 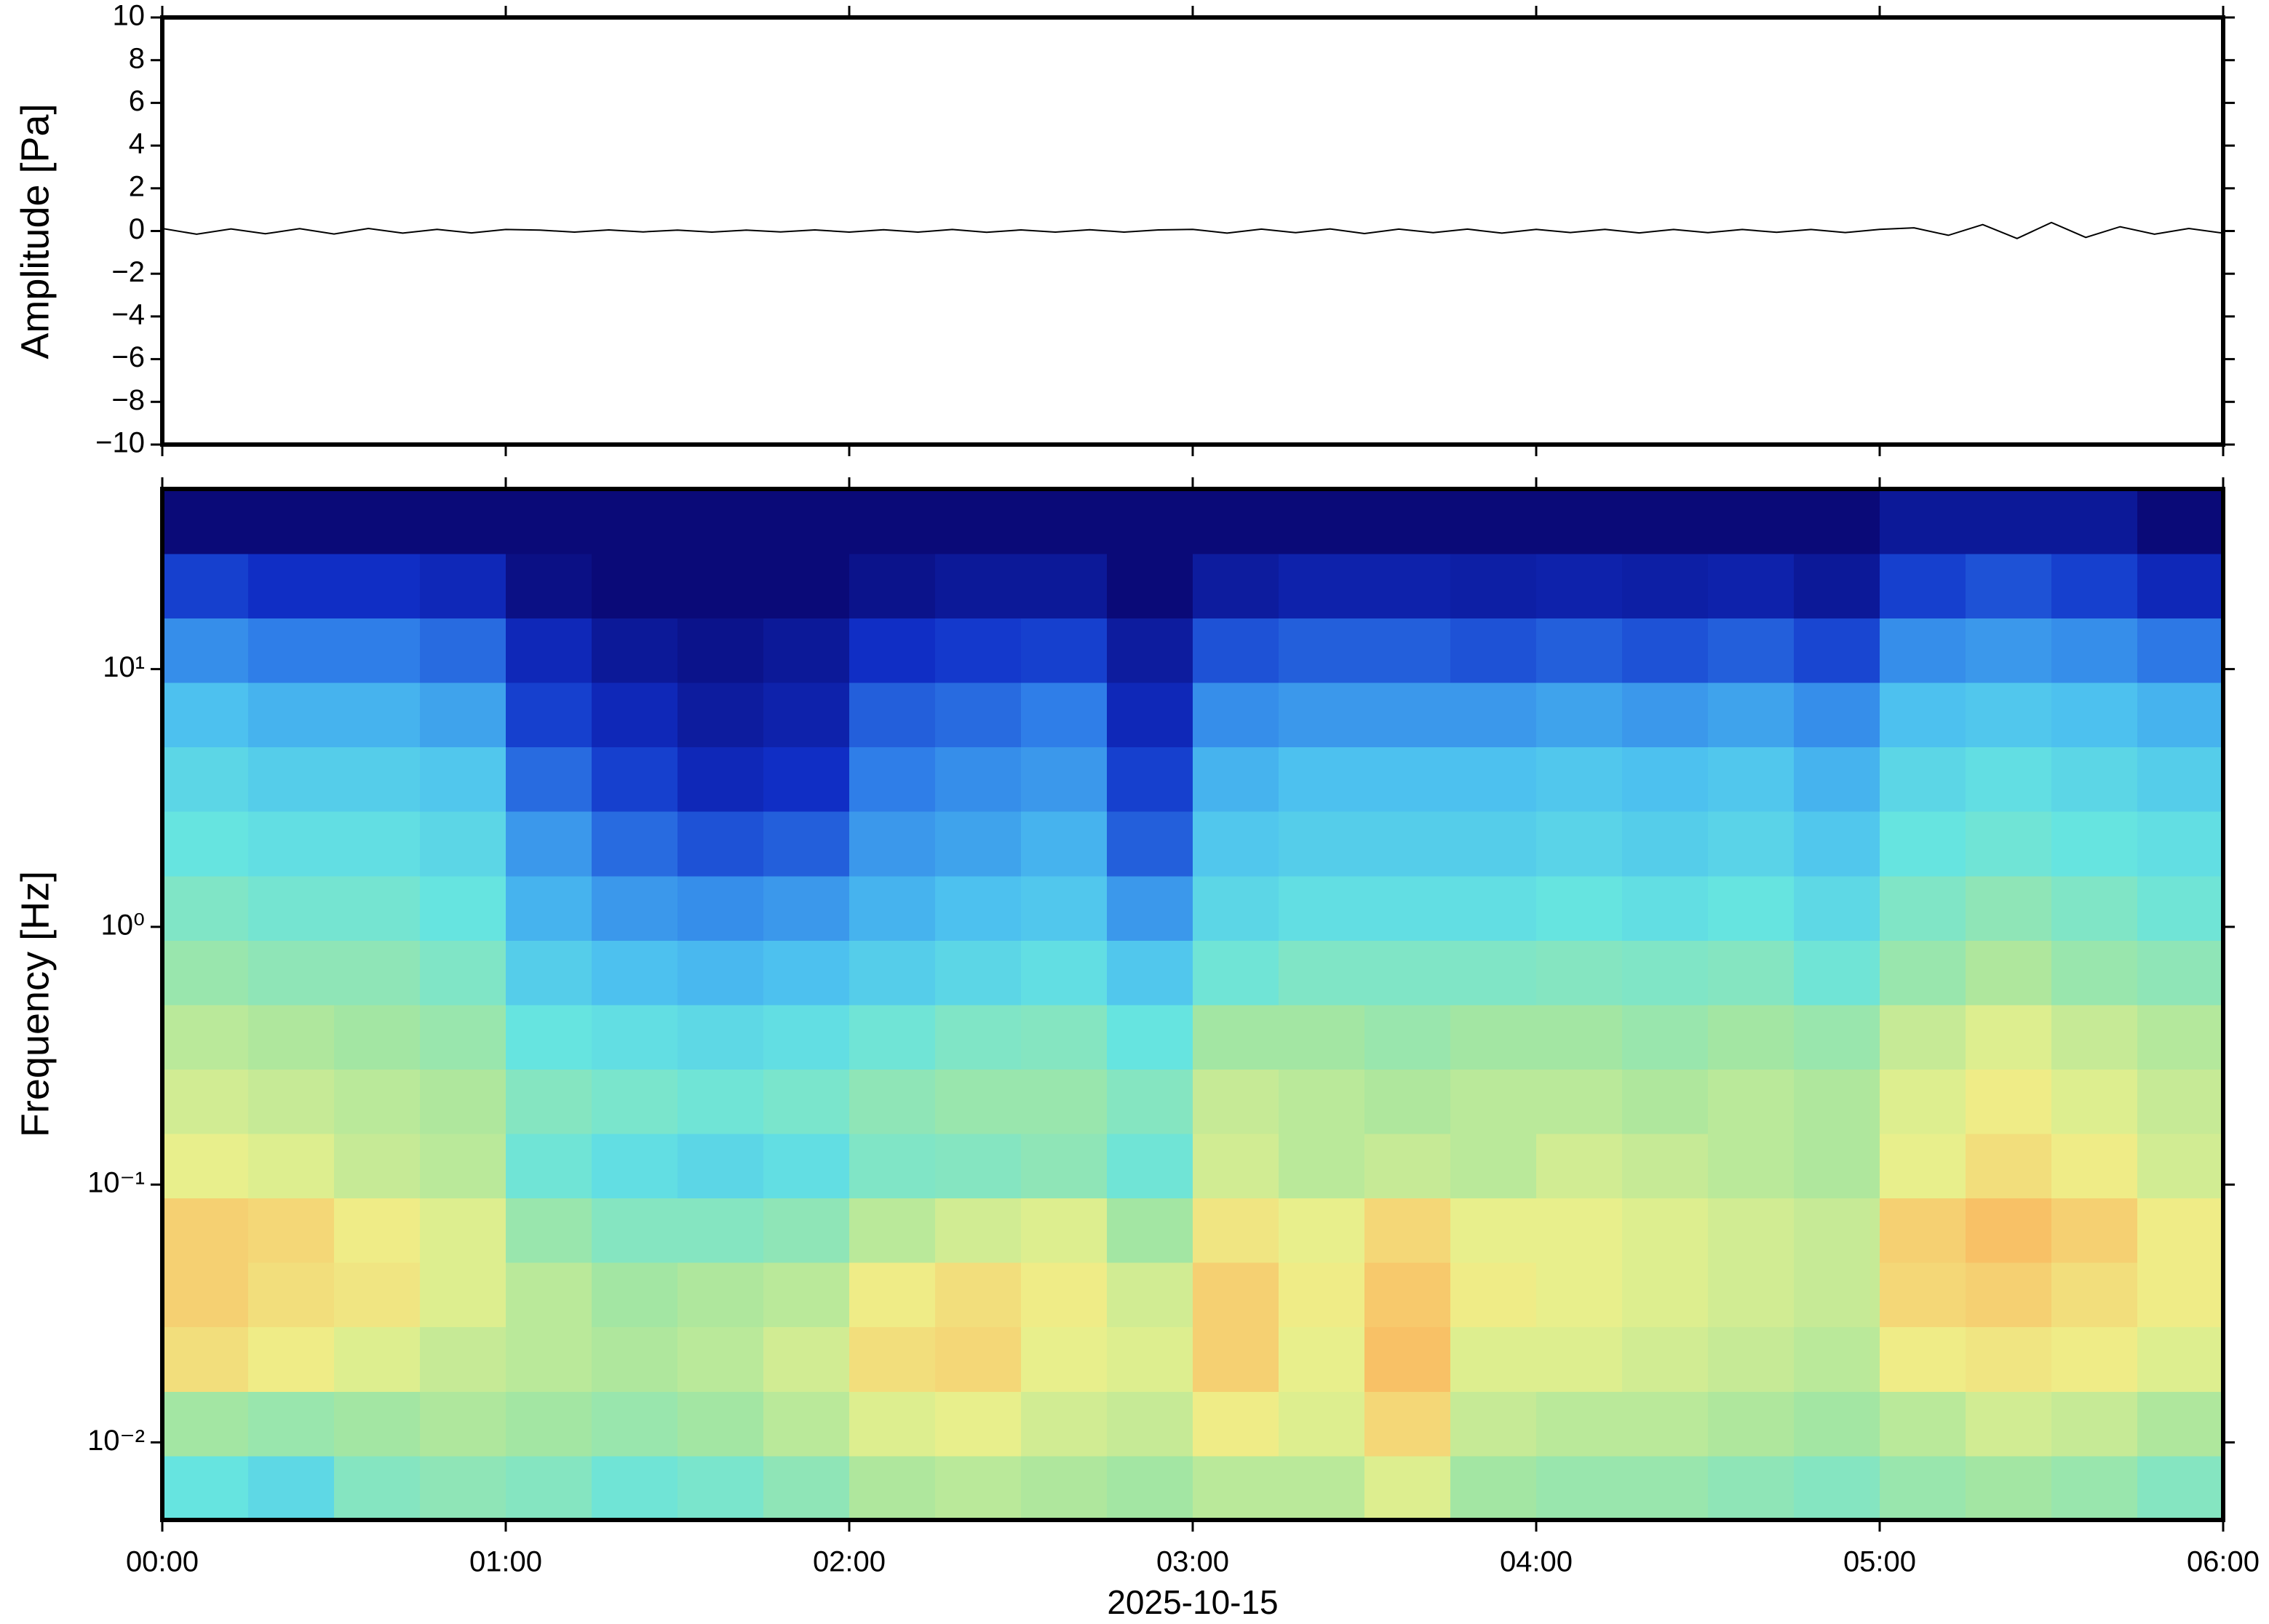 I want to click on y-axis-label: Amplitude [Pa], so click(x=35, y=231).